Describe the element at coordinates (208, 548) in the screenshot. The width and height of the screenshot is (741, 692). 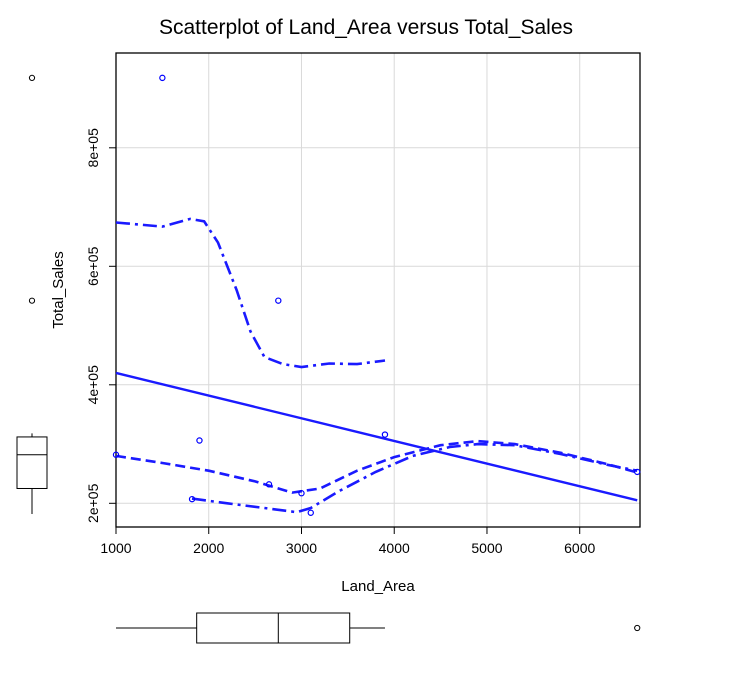
I see `x-tick-label: 2000` at that location.